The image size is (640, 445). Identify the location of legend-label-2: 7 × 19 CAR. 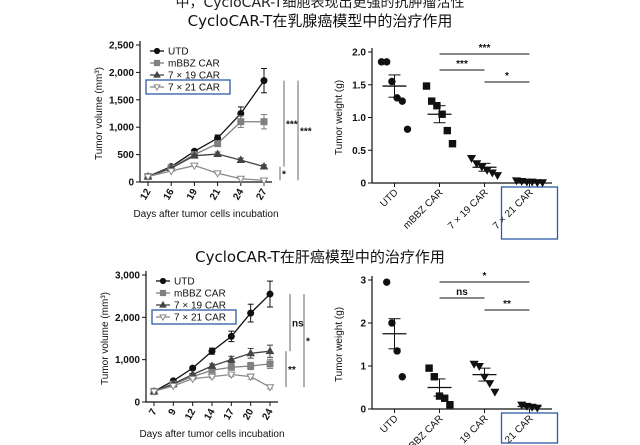
(194, 76).